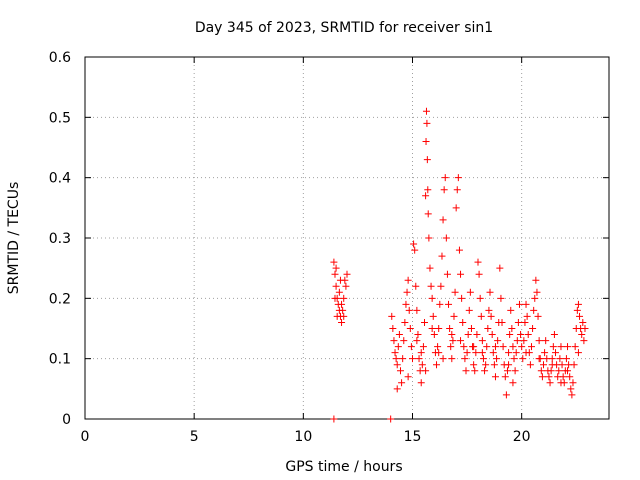  Describe the element at coordinates (14, 238) in the screenshot. I see `y-axis-label: SRMTID / TECUs` at that location.